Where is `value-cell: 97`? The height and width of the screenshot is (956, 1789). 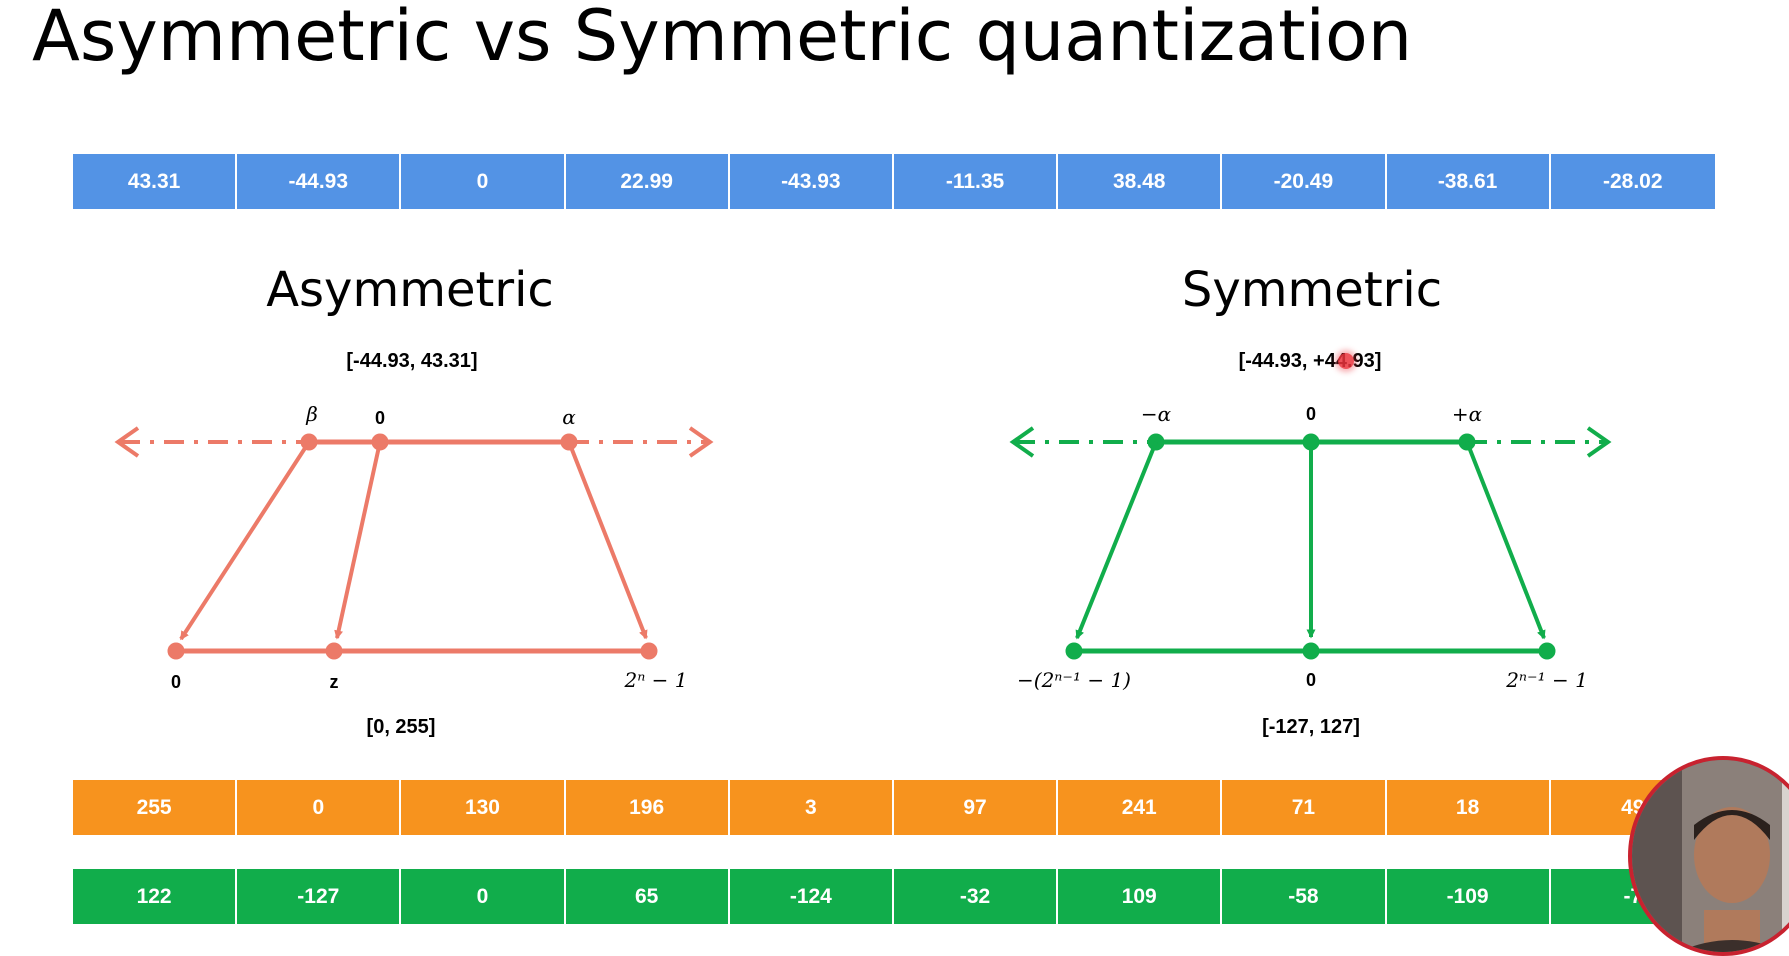 value-cell: 97 is located at coordinates (976, 807).